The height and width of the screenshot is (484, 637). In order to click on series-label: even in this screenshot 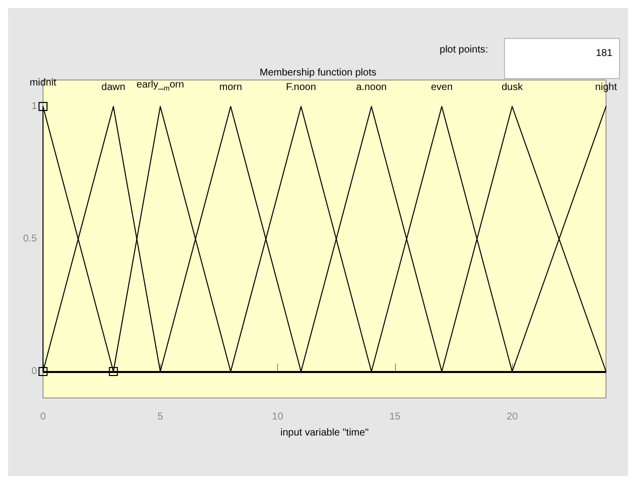, I will do `click(441, 87)`.